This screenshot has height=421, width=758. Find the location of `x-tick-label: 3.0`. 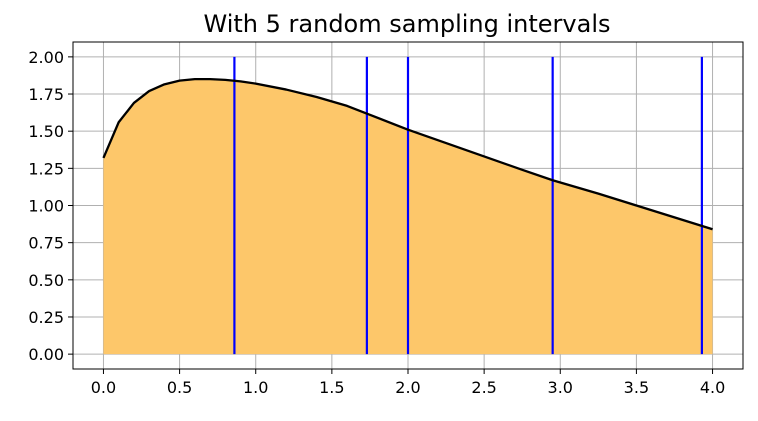

x-tick-label: 3.0 is located at coordinates (560, 387).